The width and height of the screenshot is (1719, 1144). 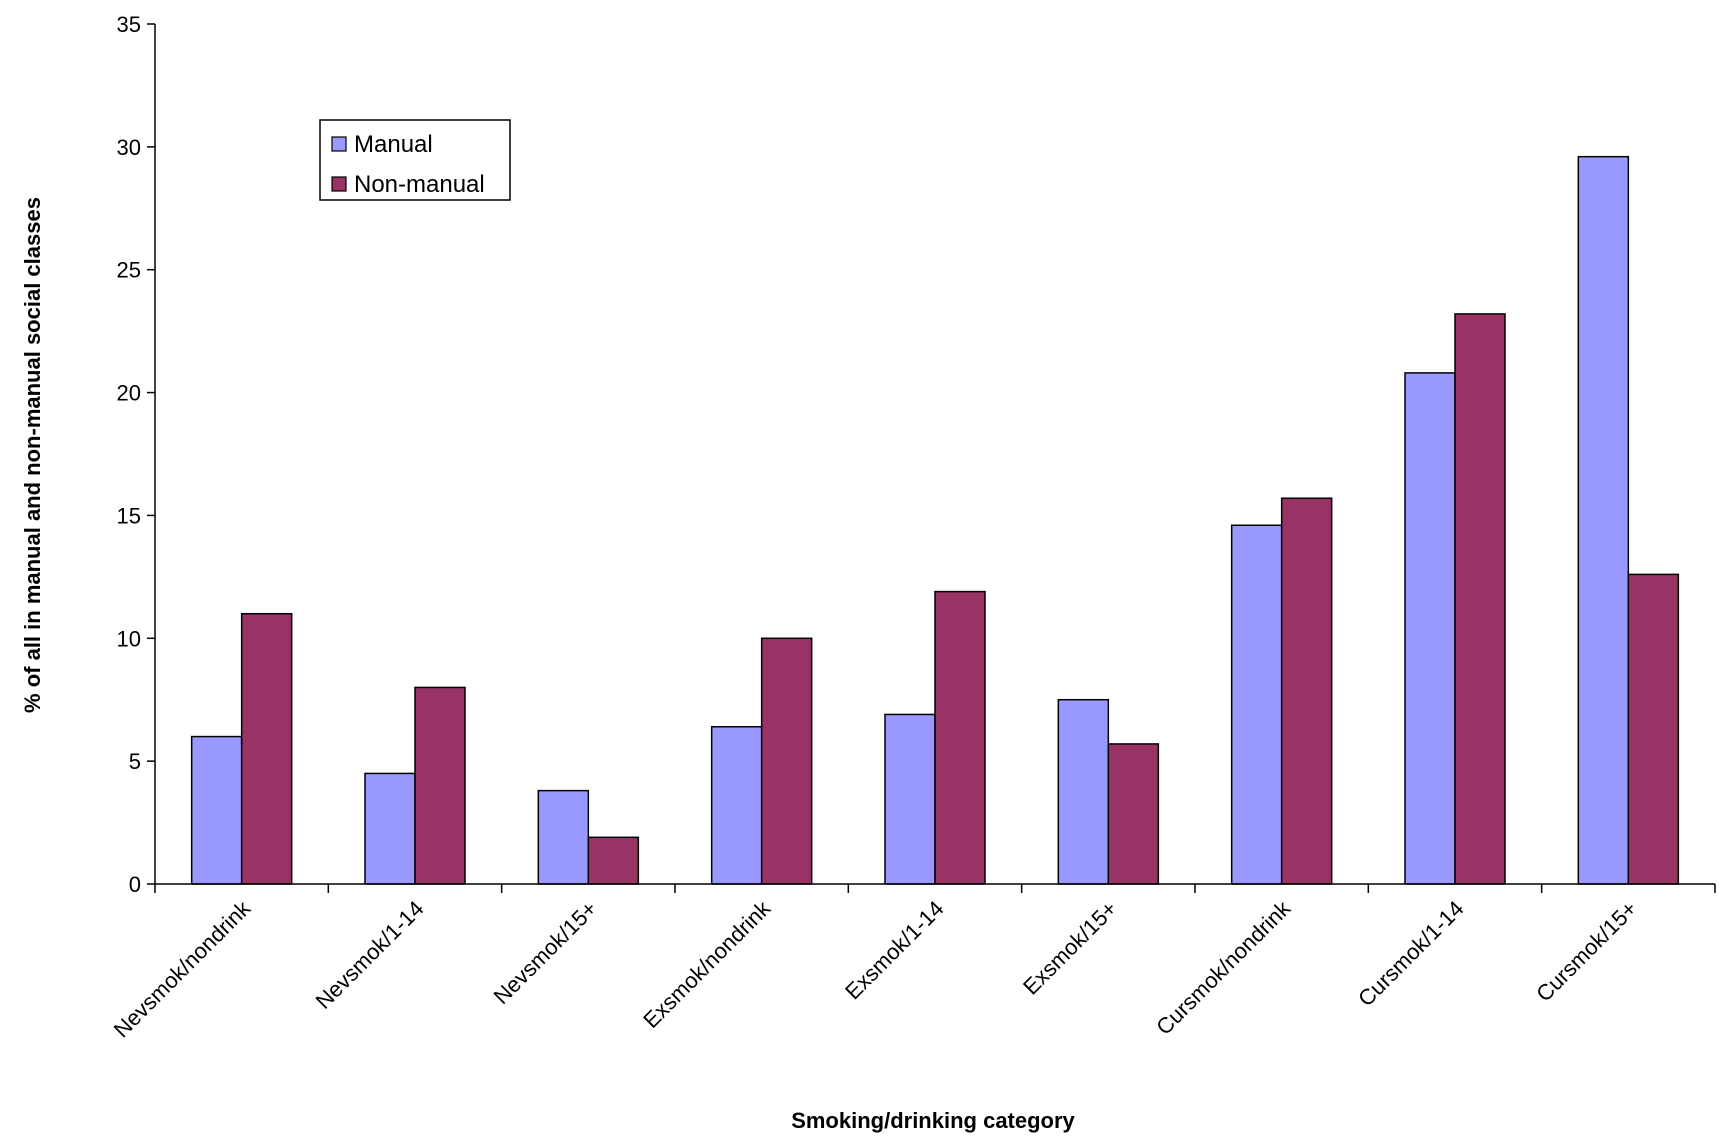 What do you see at coordinates (129, 147) in the screenshot?
I see `y-tick-label: 30` at bounding box center [129, 147].